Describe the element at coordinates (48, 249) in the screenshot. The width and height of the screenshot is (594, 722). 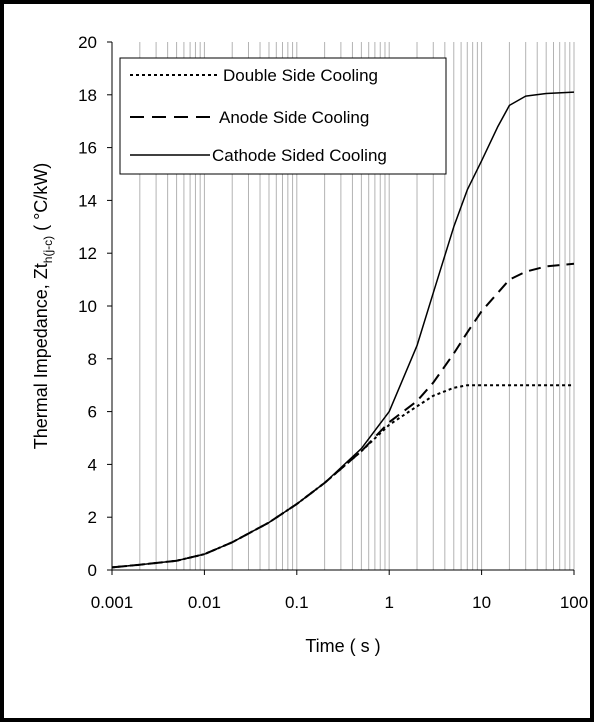
I see `y-axis-label-subscript: h(j-c)` at that location.